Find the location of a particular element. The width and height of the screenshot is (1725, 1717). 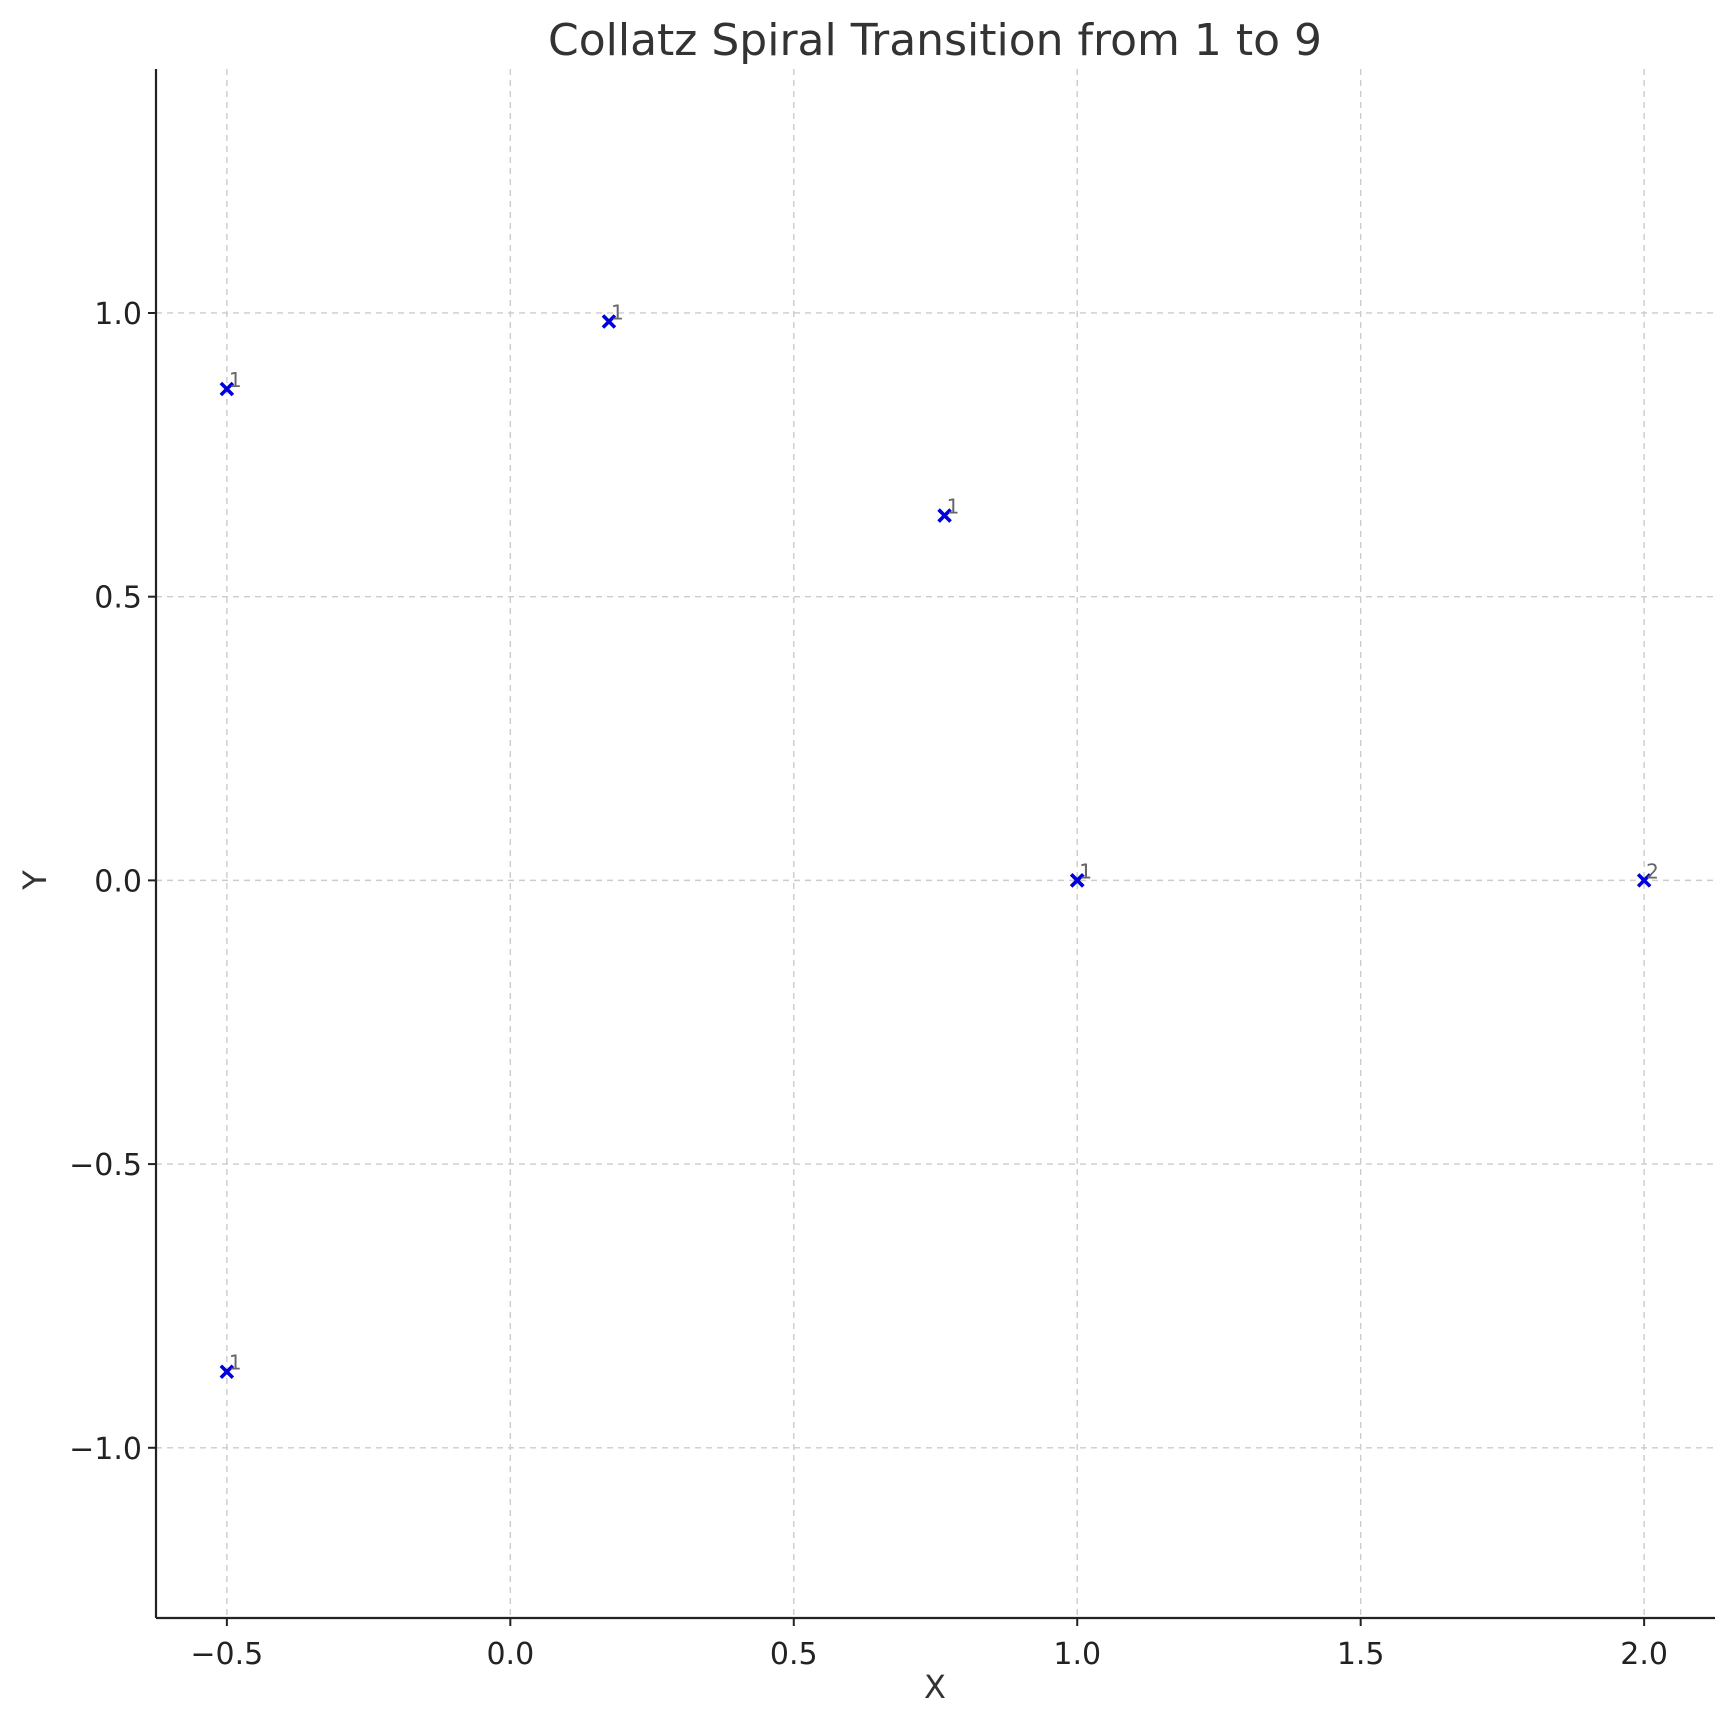

y-tick-label: −1.0 is located at coordinates (105, 1449).